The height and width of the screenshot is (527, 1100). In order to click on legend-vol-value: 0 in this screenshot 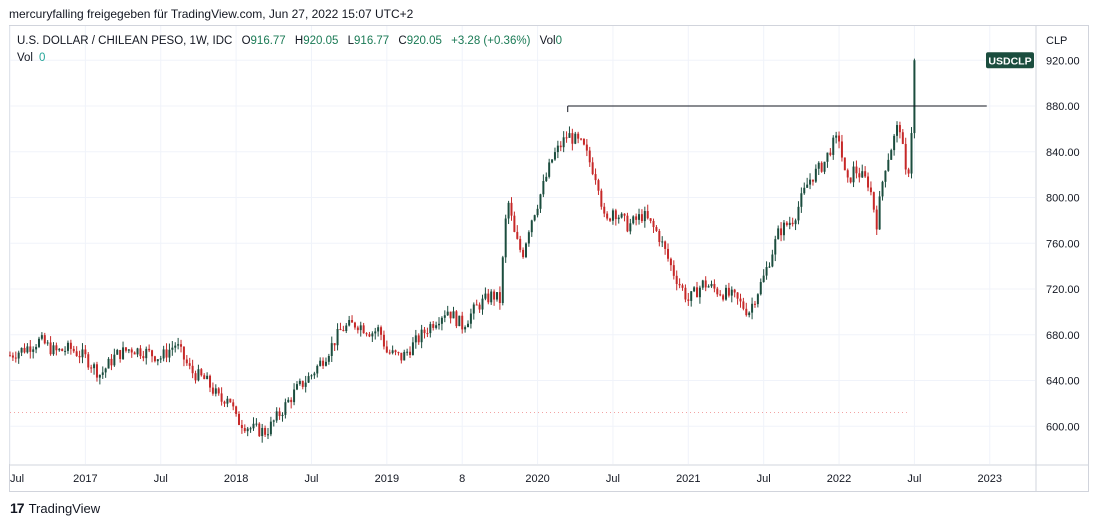, I will do `click(559, 41)`.